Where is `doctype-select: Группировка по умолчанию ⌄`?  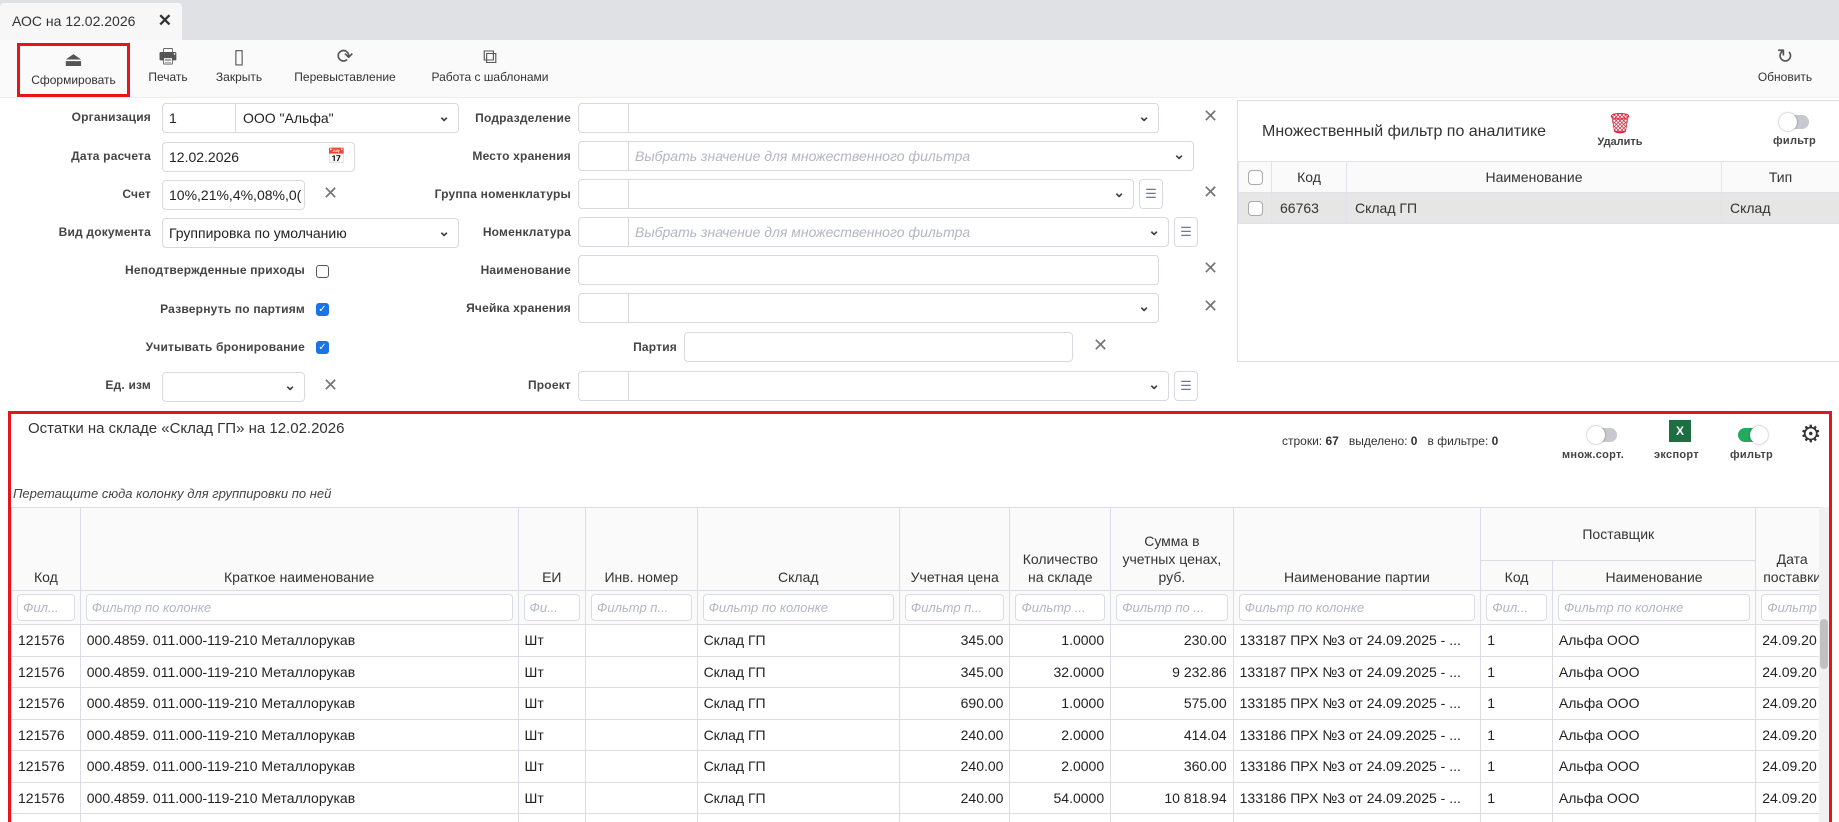
doctype-select: Группировка по умолчанию ⌄ is located at coordinates (310, 233).